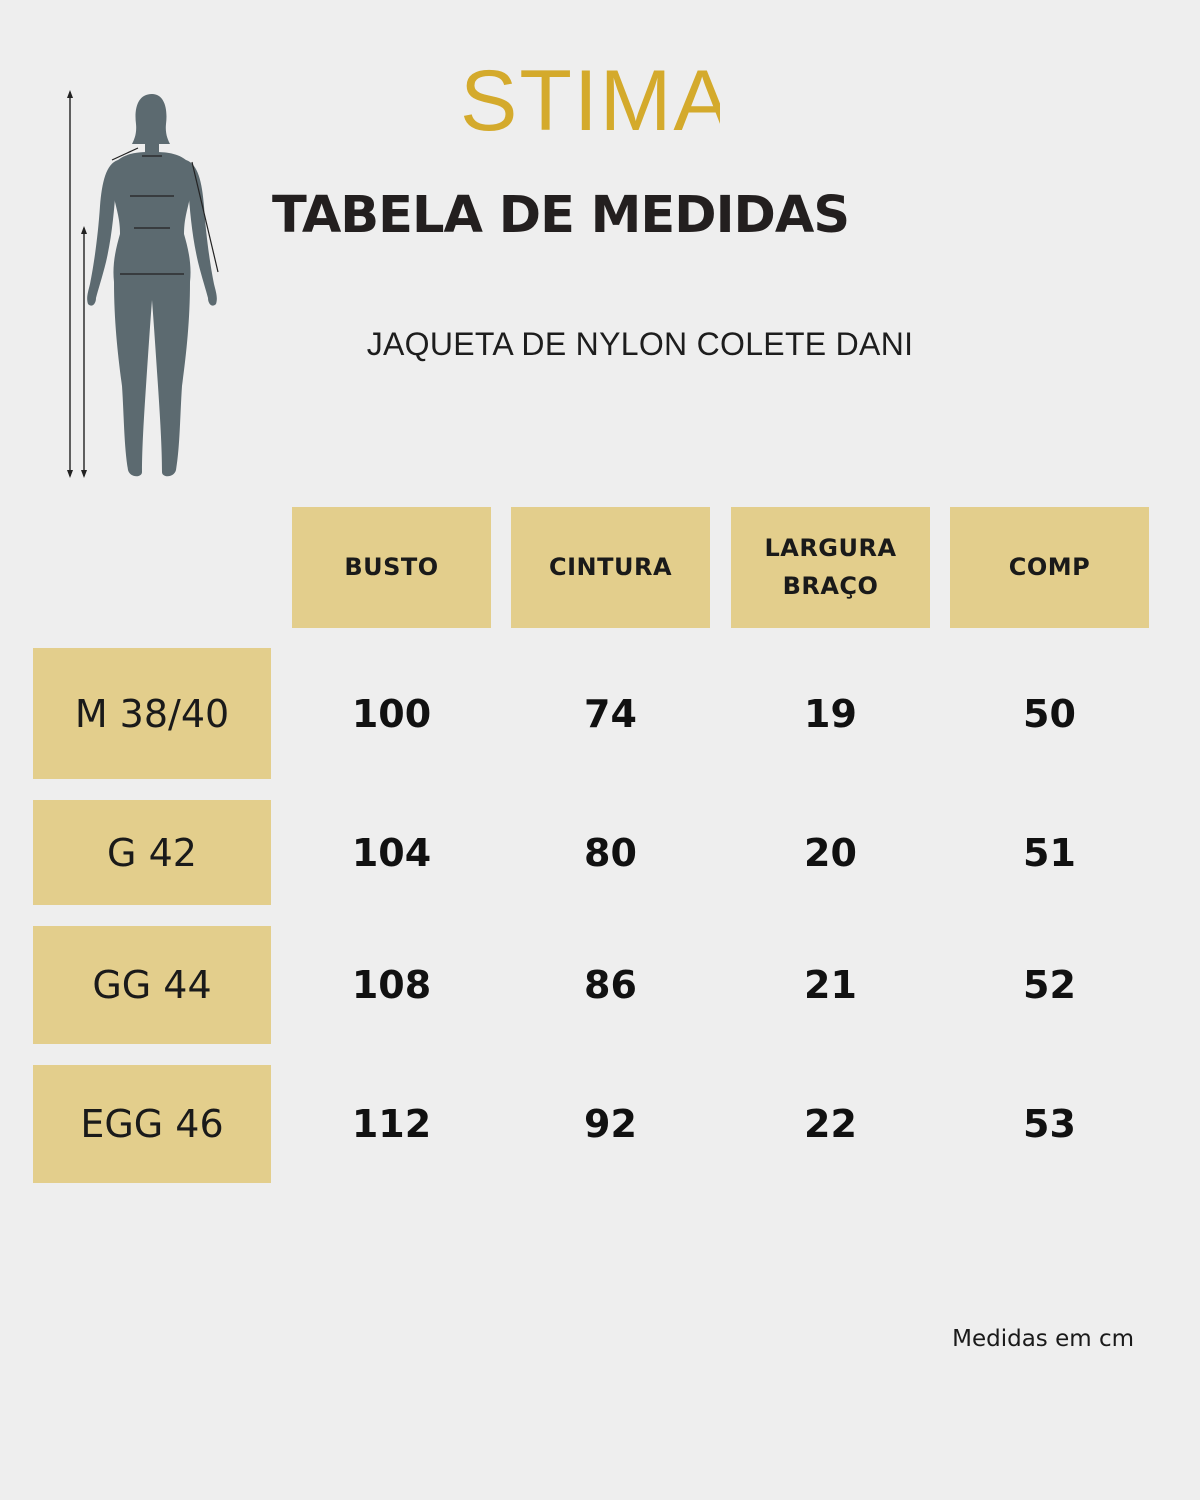 The height and width of the screenshot is (1500, 1200). I want to click on table-cell: 51, so click(1049, 852).